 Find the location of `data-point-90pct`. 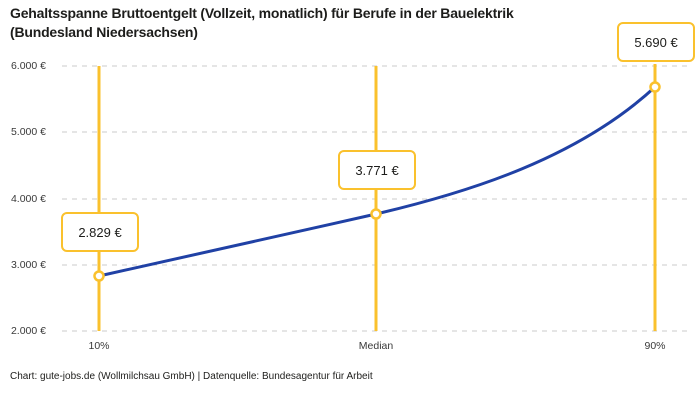

data-point-90pct is located at coordinates (655, 87).